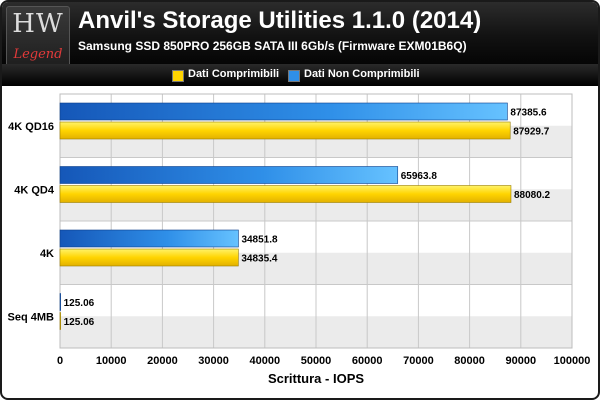 The image size is (600, 400). What do you see at coordinates (259, 240) in the screenshot?
I see `bar-value-label: 34851.8` at bounding box center [259, 240].